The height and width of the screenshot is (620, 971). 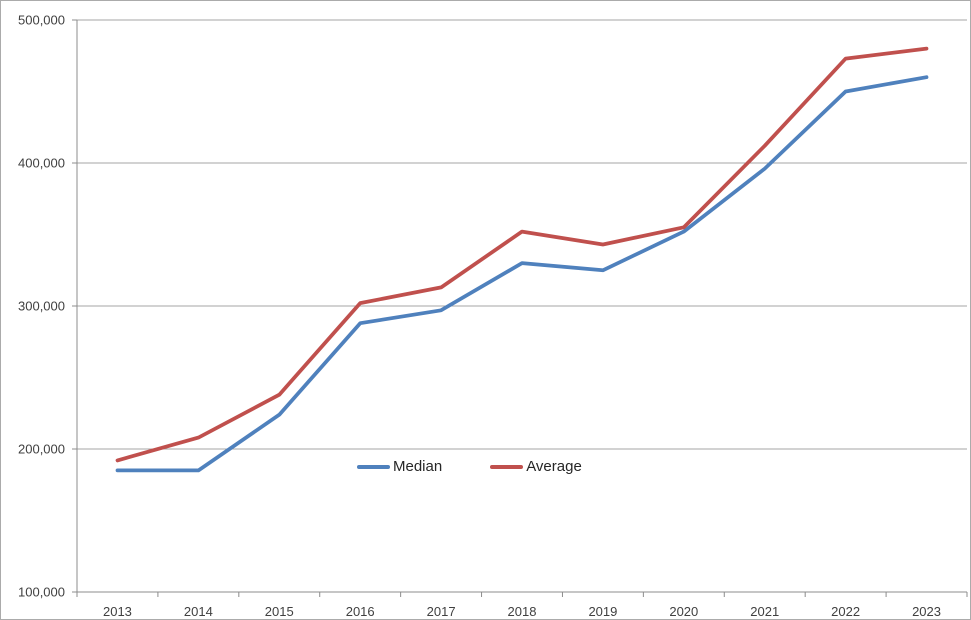 What do you see at coordinates (683, 611) in the screenshot?
I see `x-axis-label-2020: 2020` at bounding box center [683, 611].